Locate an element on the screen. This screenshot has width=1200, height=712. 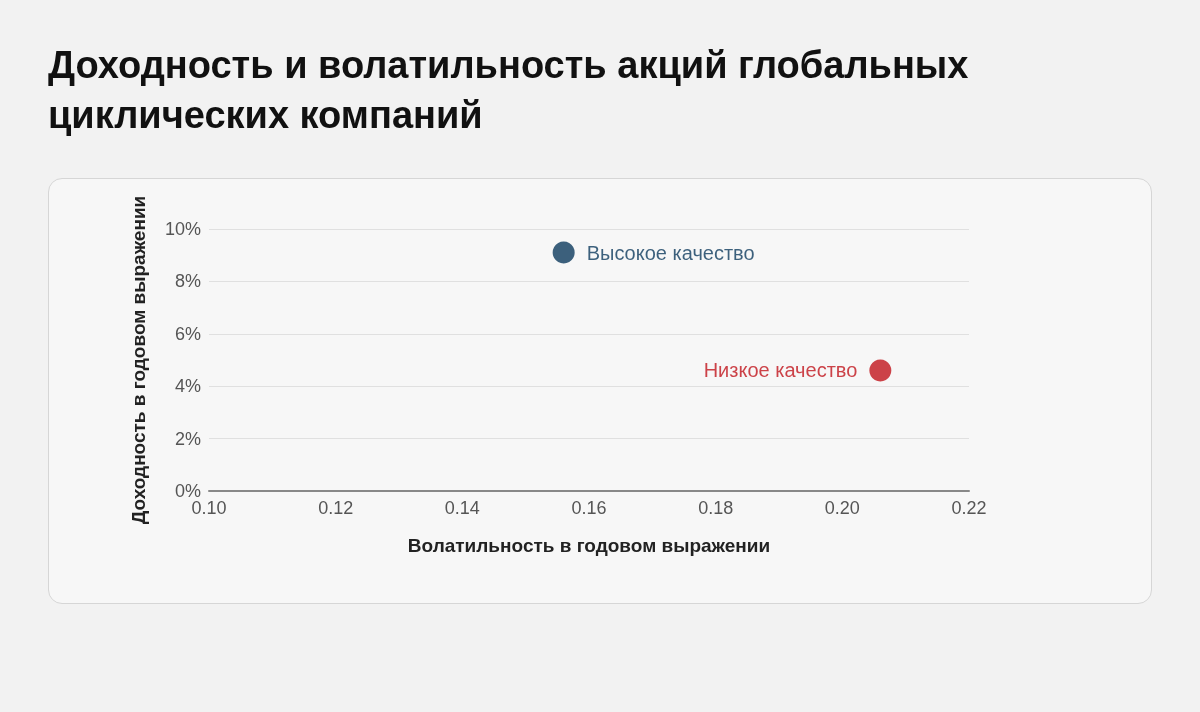
y-tick-label: 6% is located at coordinates (187, 333).